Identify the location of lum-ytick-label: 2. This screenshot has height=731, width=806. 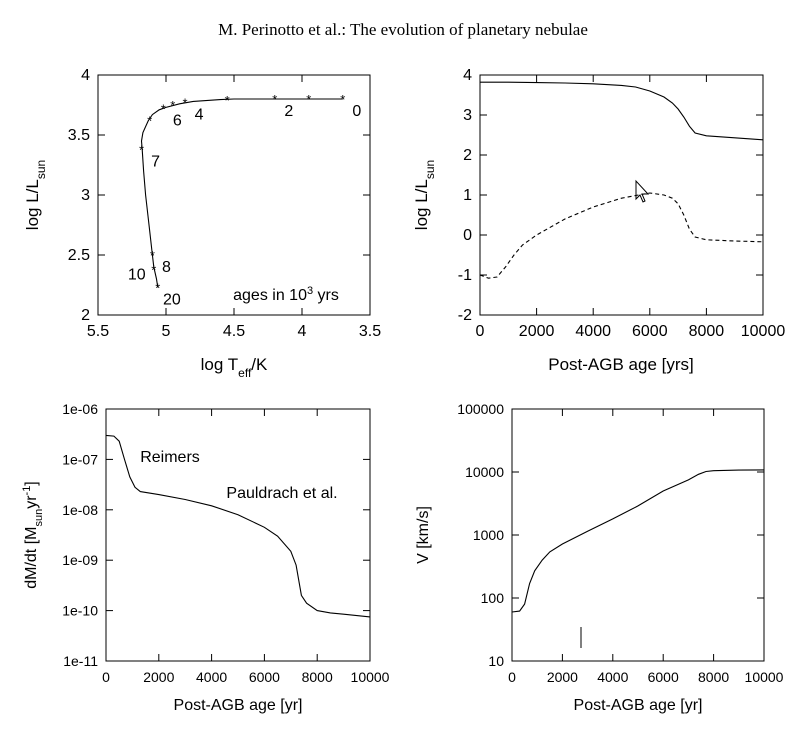
(467, 155).